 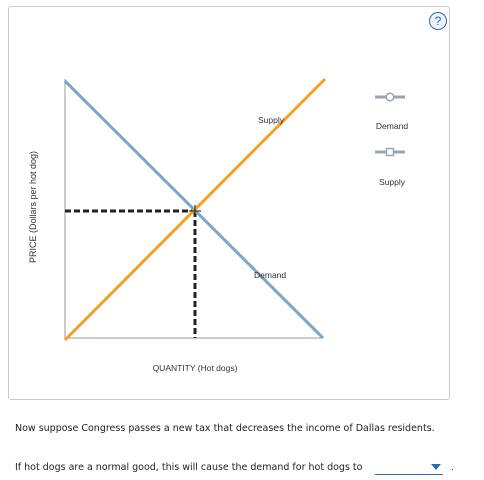 What do you see at coordinates (392, 126) in the screenshot?
I see `legend-demand-label: Demand` at bounding box center [392, 126].